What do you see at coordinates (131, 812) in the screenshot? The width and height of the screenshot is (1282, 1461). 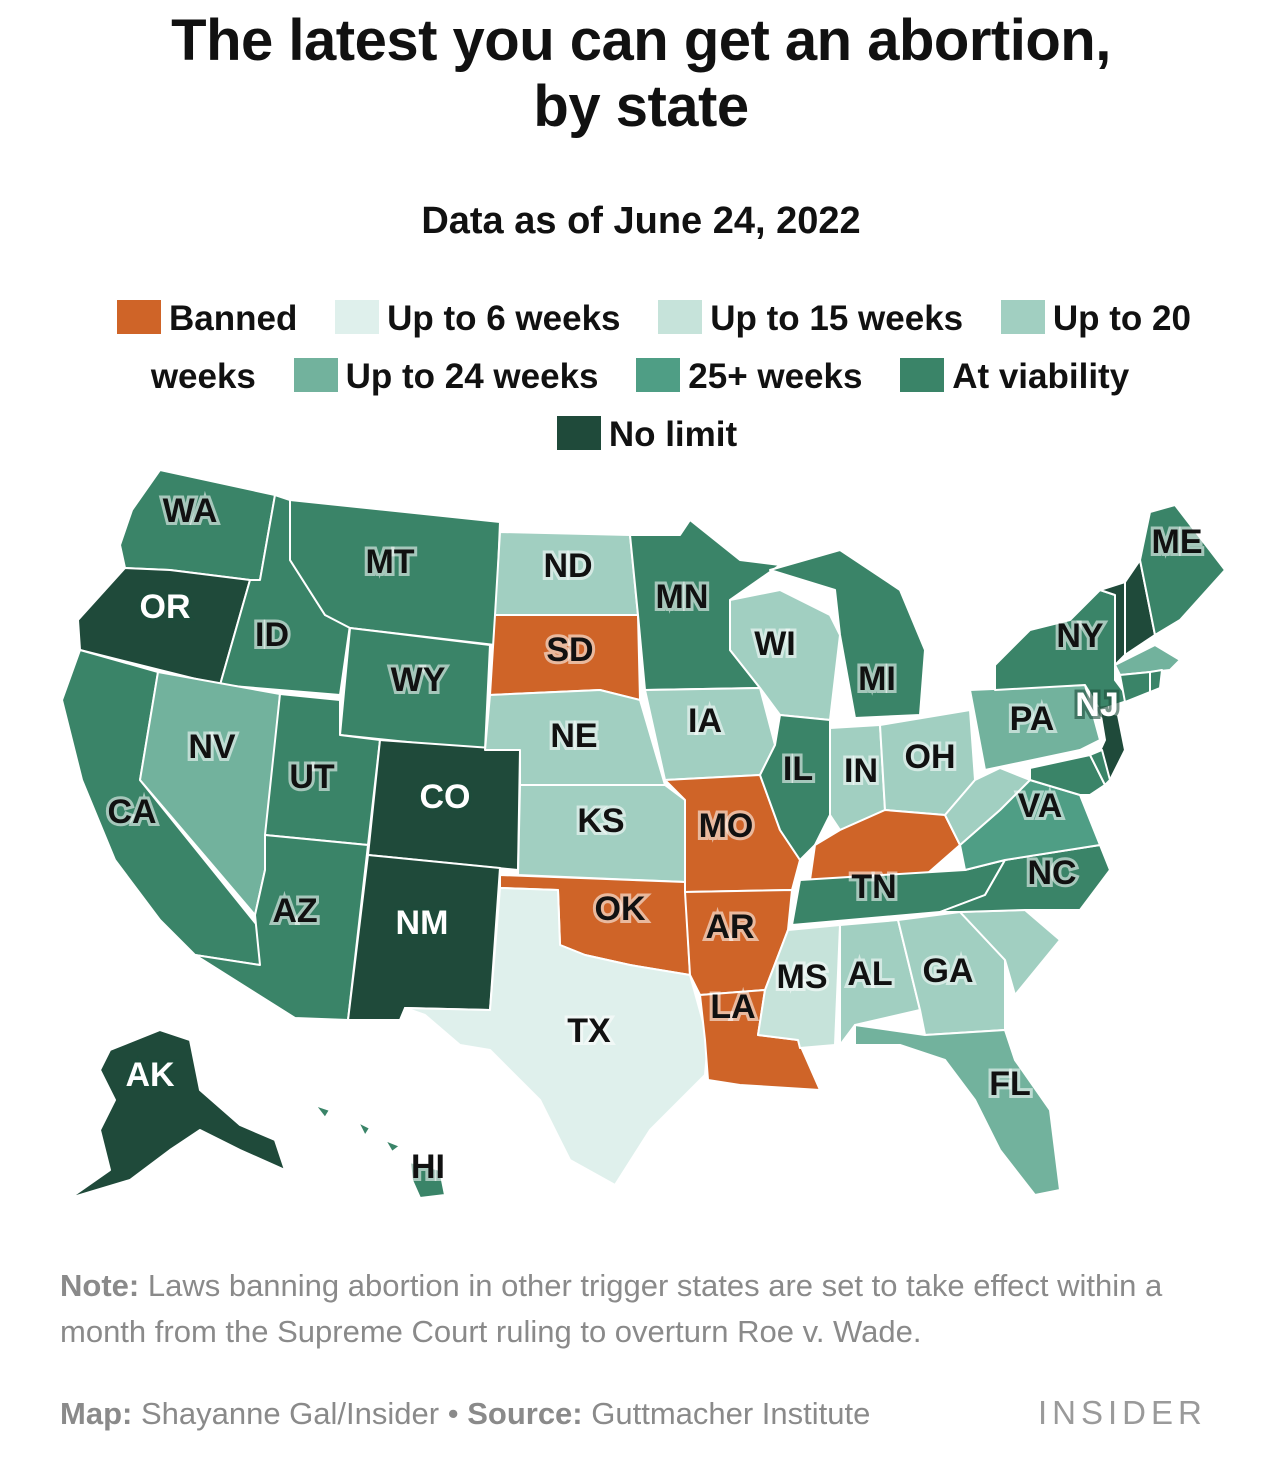 I see `label-CA: CA` at bounding box center [131, 812].